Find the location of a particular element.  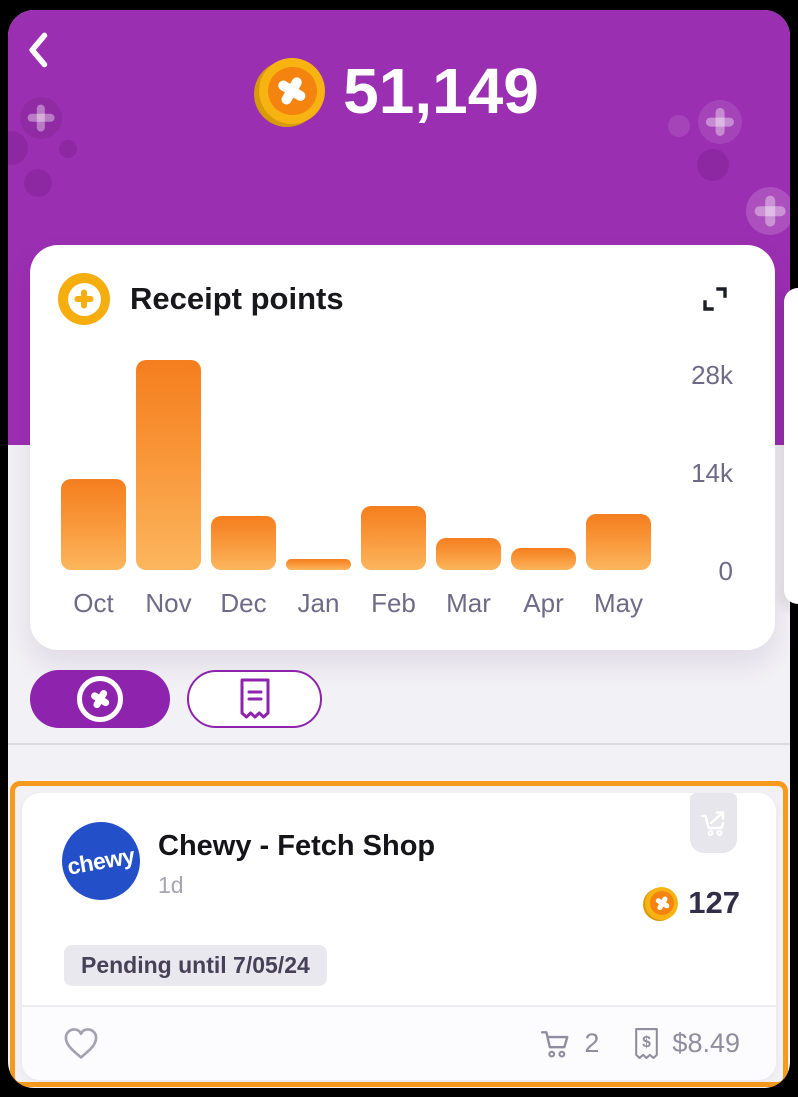

pending-status-badge: Pending until 7/05/24 is located at coordinates (195, 965).